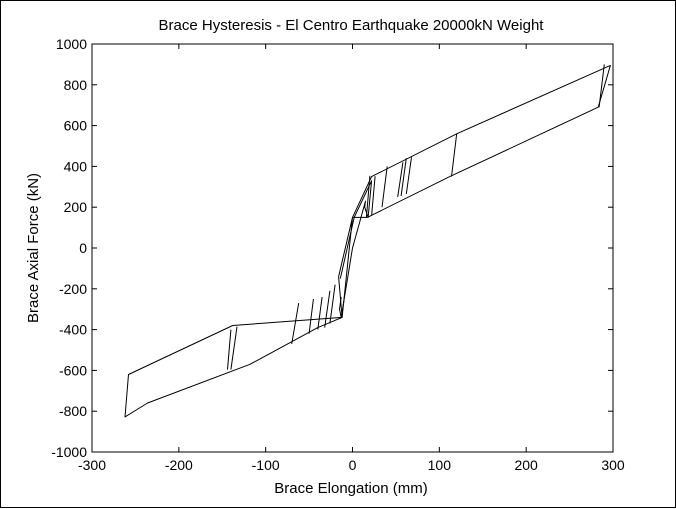  I want to click on y-tick-label: -400, so click(73, 330).